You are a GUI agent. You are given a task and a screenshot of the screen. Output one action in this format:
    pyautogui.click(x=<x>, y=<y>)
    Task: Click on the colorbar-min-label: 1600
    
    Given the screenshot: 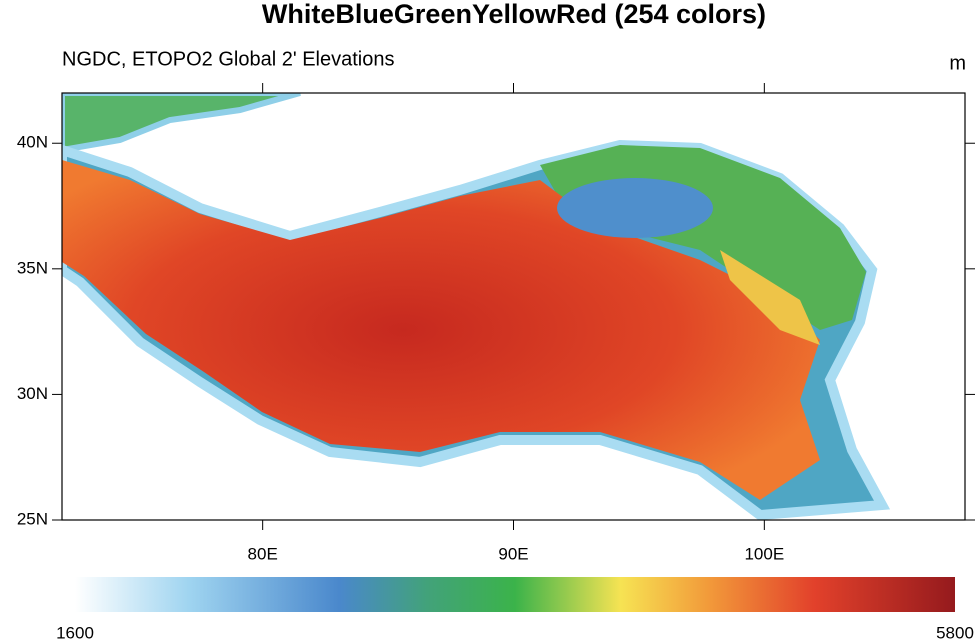 What is the action you would take?
    pyautogui.click(x=75, y=631)
    